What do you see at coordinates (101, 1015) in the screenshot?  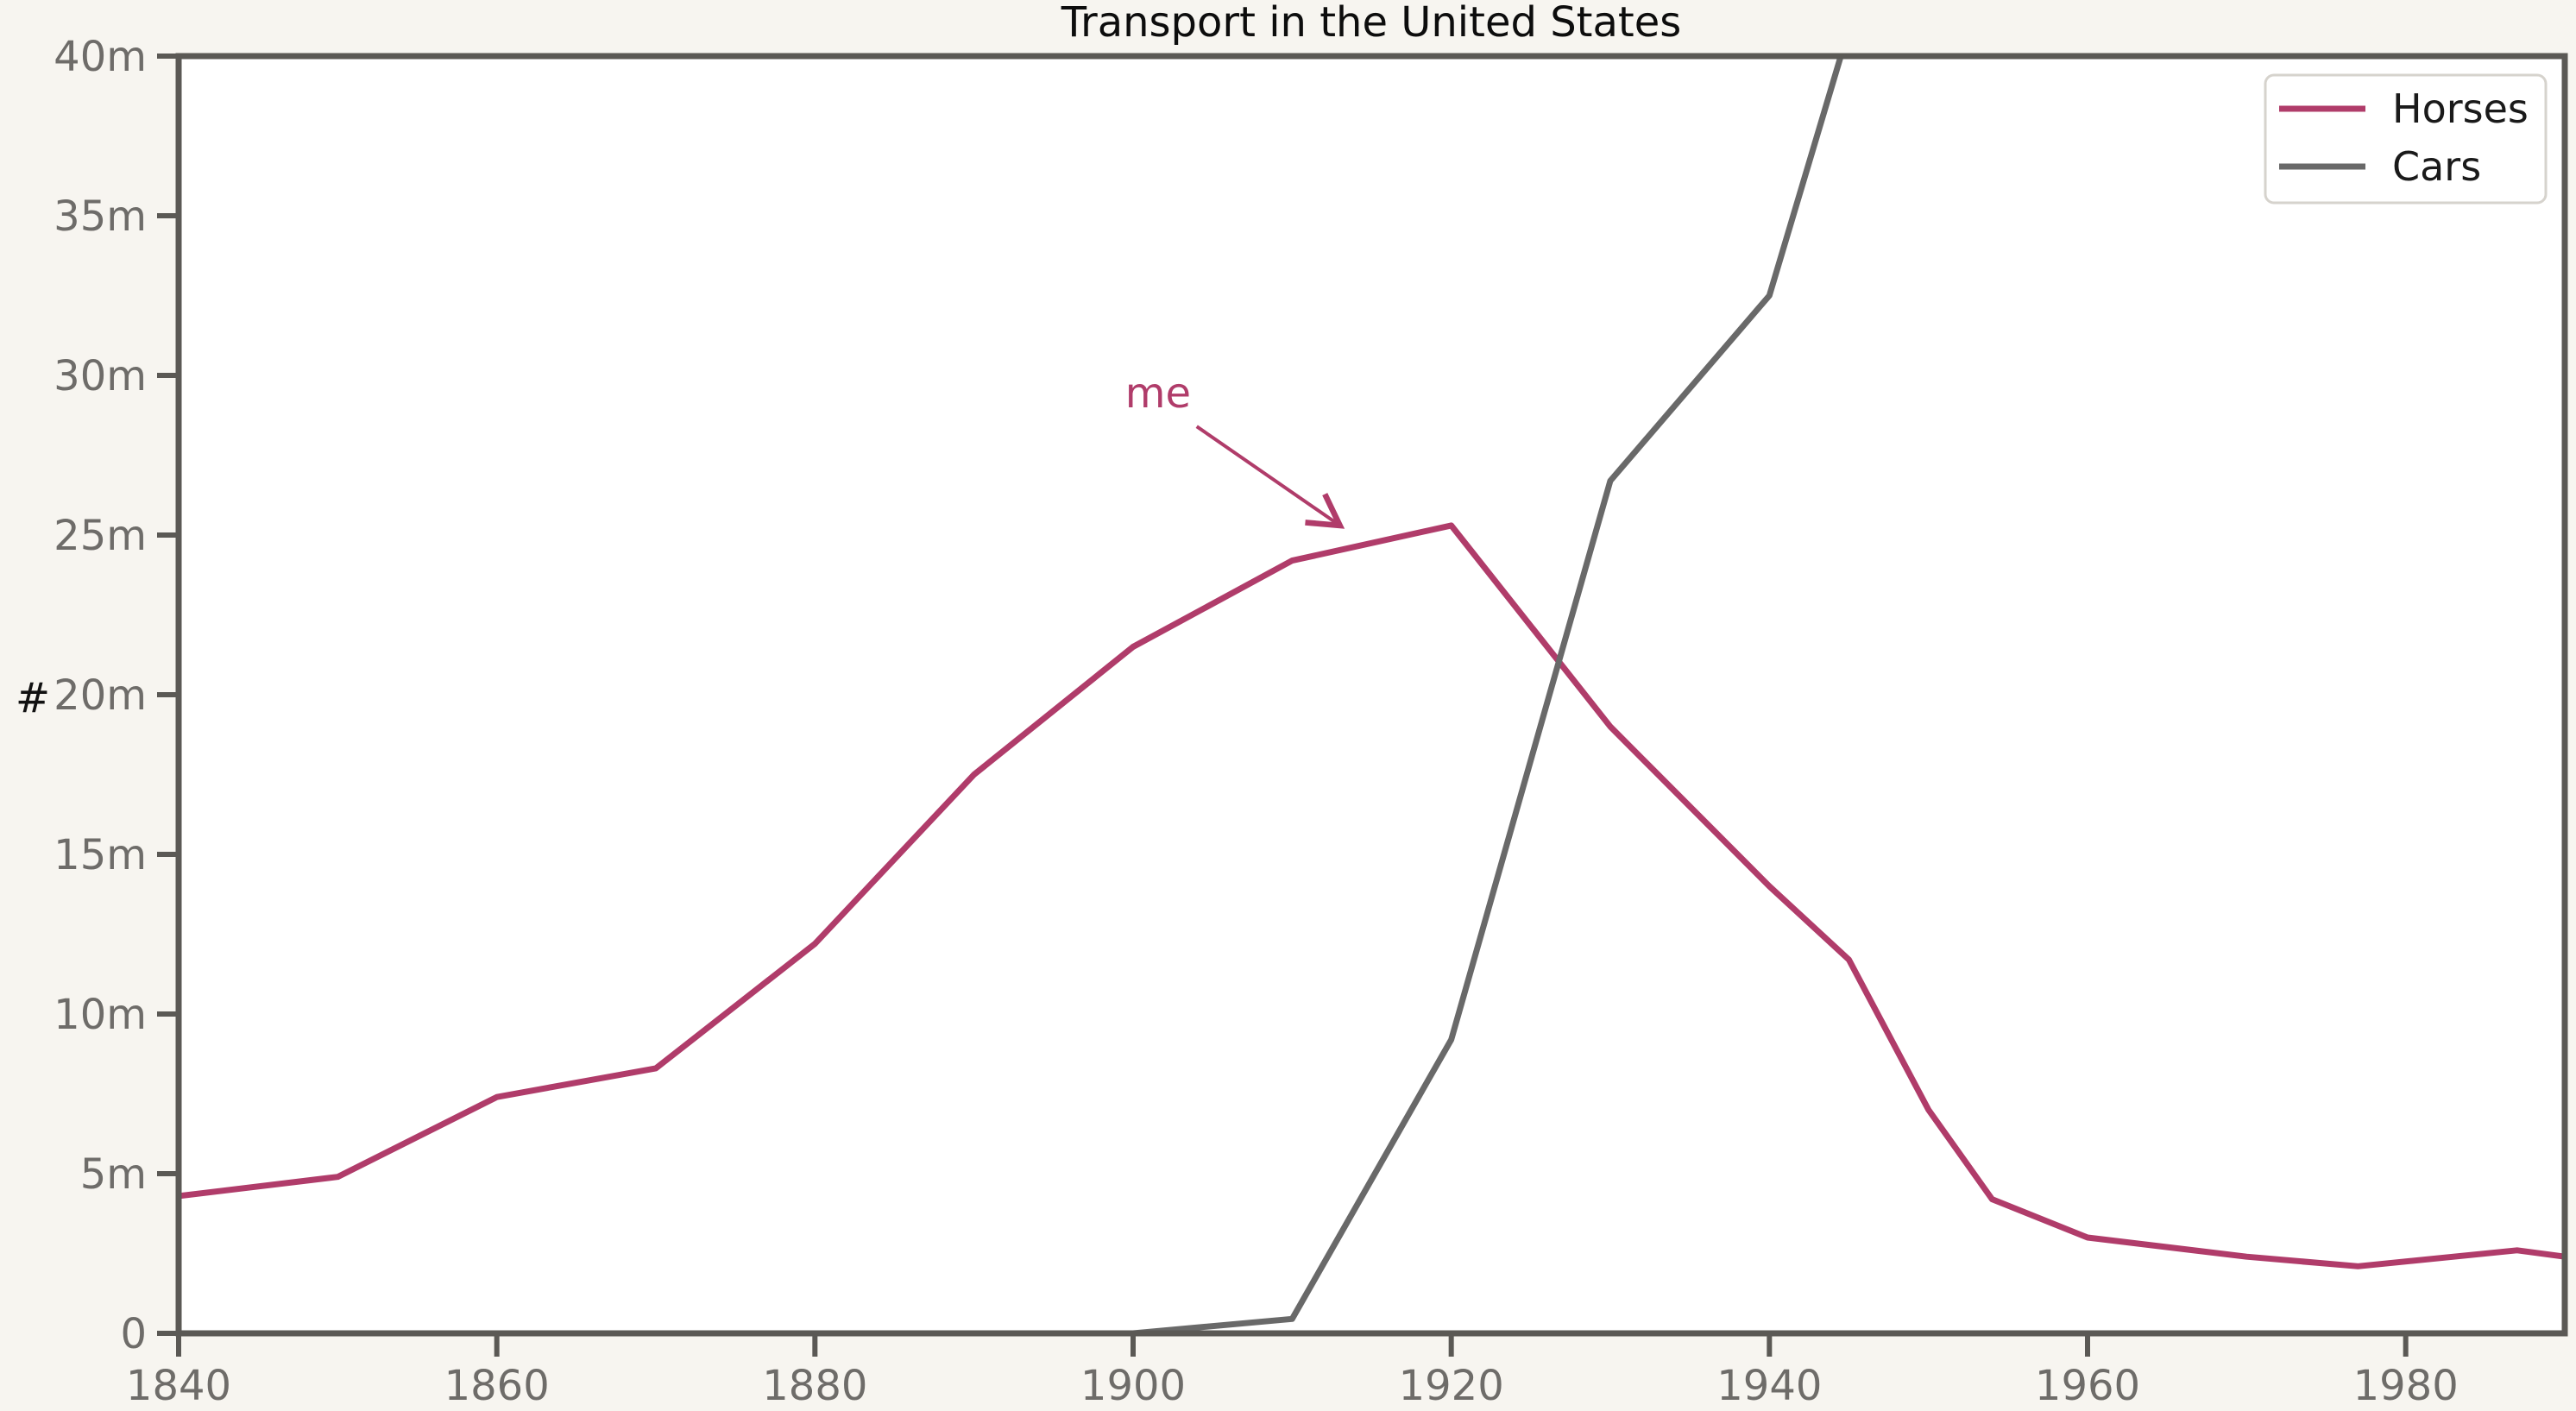 I see `y-tick-label: 10m` at bounding box center [101, 1015].